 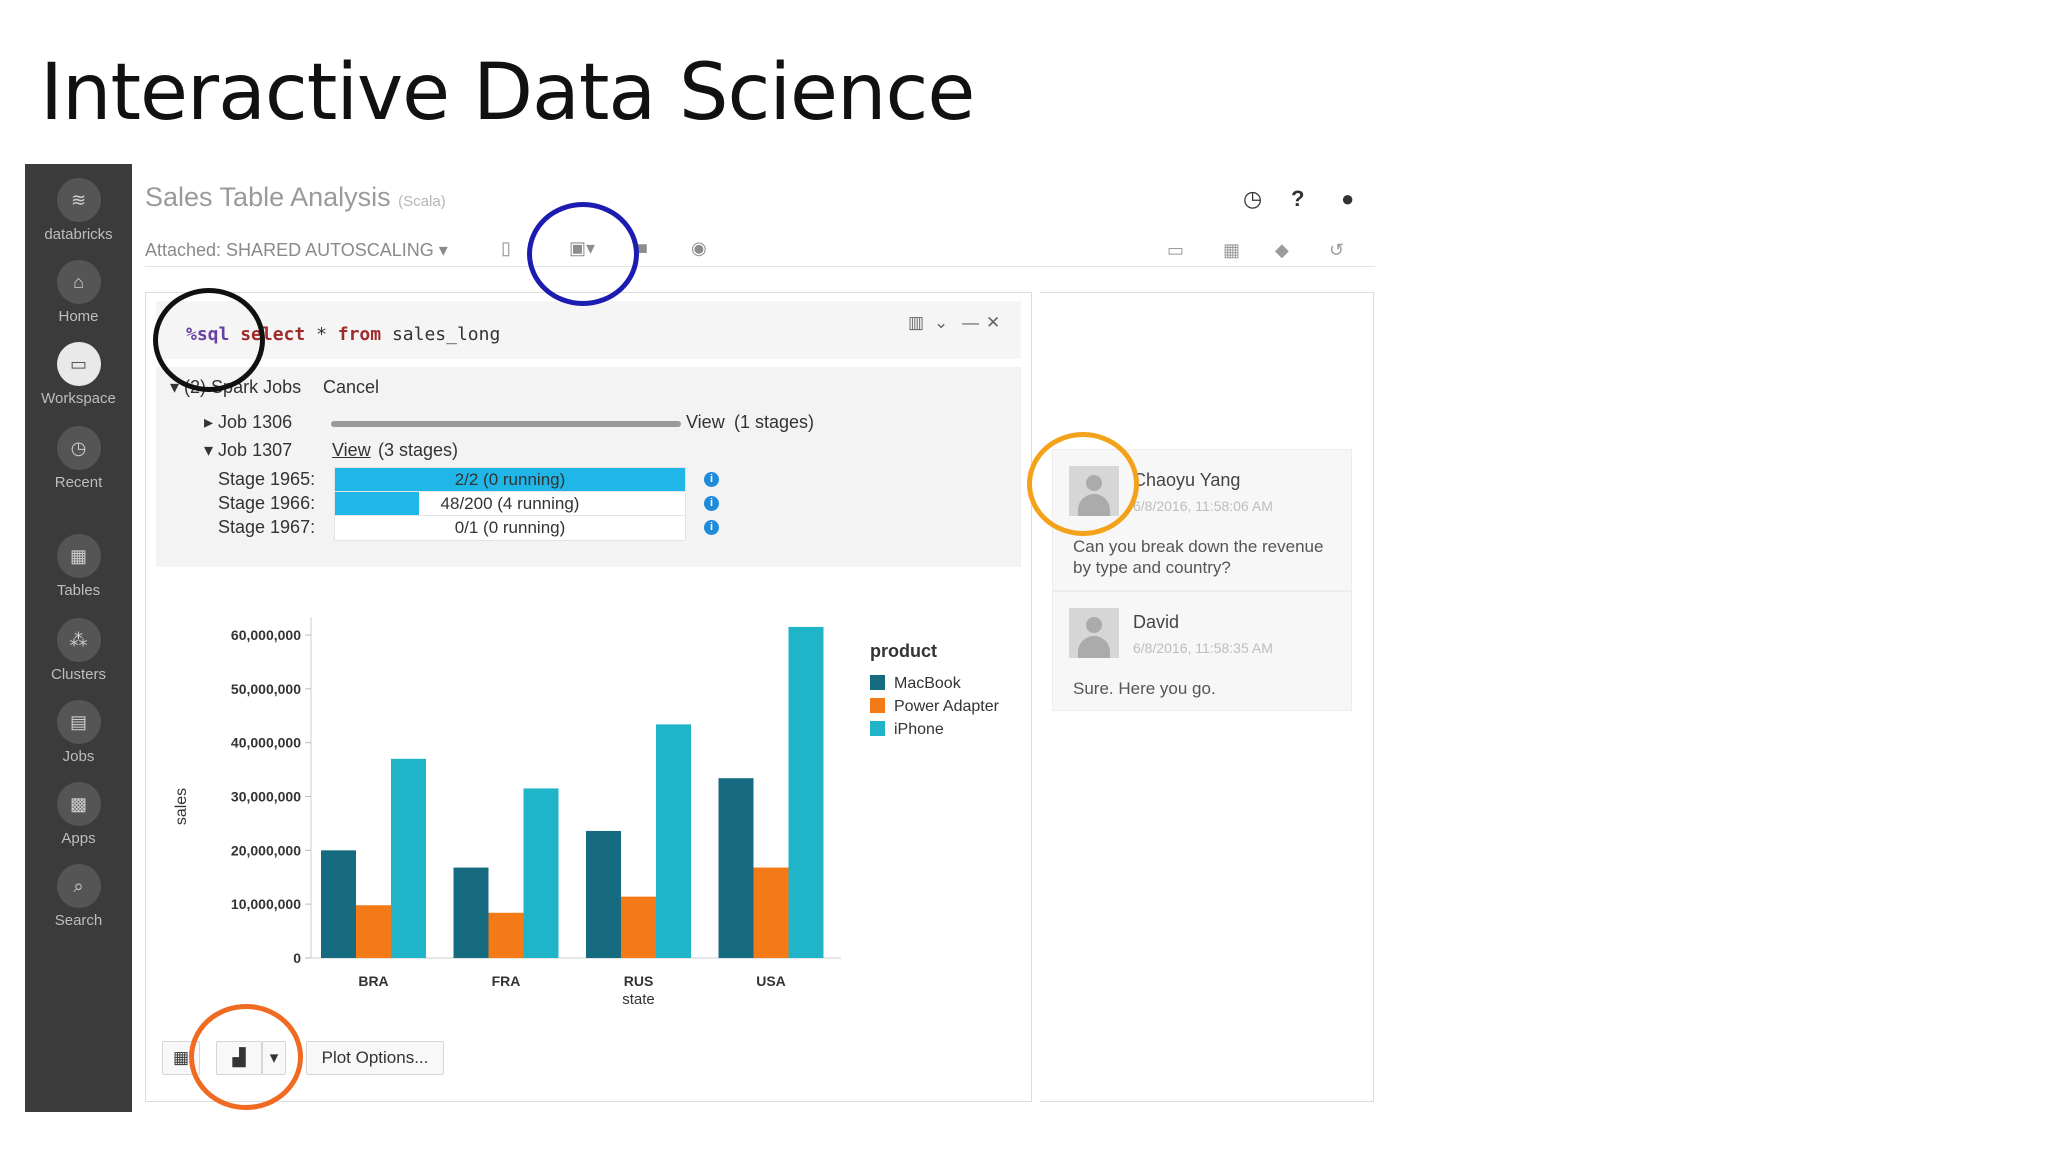 What do you see at coordinates (78, 282) in the screenshot?
I see `home-icon: ⌂` at bounding box center [78, 282].